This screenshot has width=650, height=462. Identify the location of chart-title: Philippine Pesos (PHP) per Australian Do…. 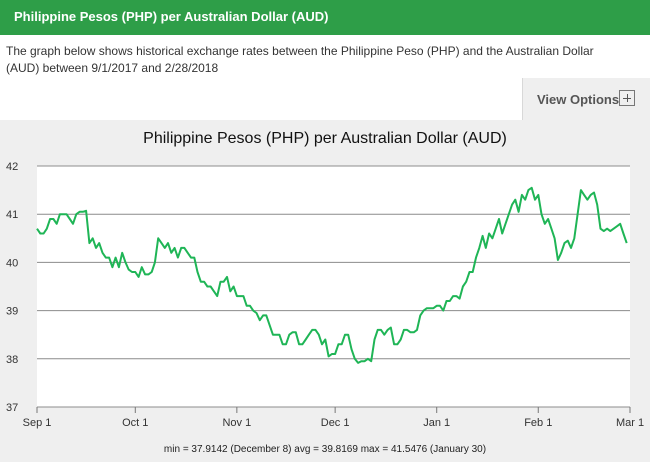
(325, 138).